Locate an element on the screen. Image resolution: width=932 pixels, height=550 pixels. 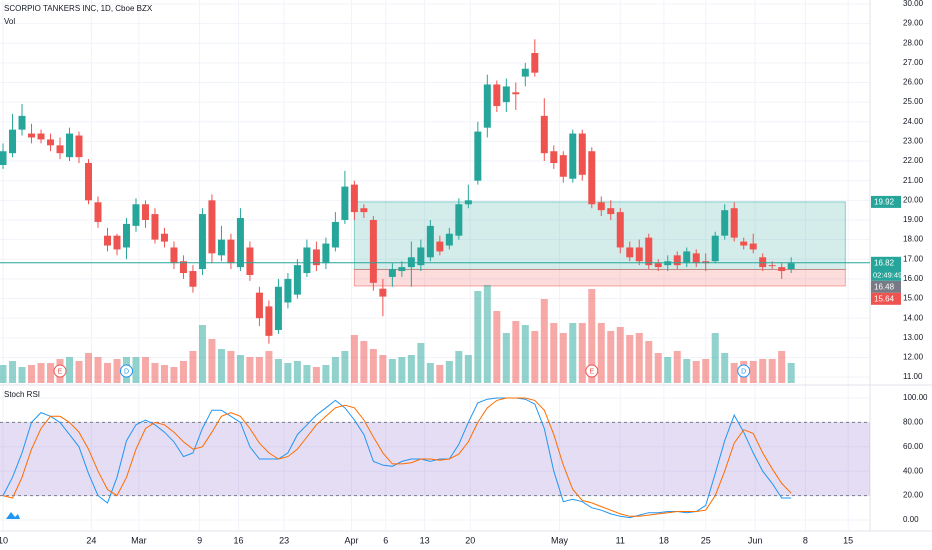
x-tick-label: 15 is located at coordinates (848, 540).